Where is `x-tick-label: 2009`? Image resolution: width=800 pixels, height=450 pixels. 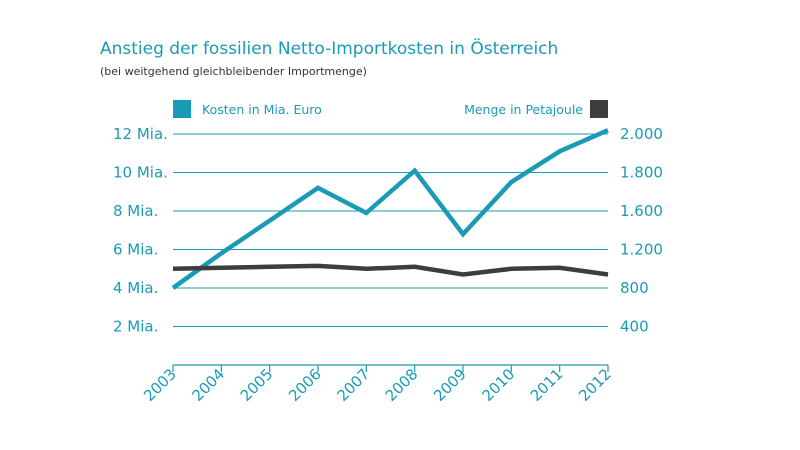
x-tick-label: 2009 is located at coordinates (450, 385).